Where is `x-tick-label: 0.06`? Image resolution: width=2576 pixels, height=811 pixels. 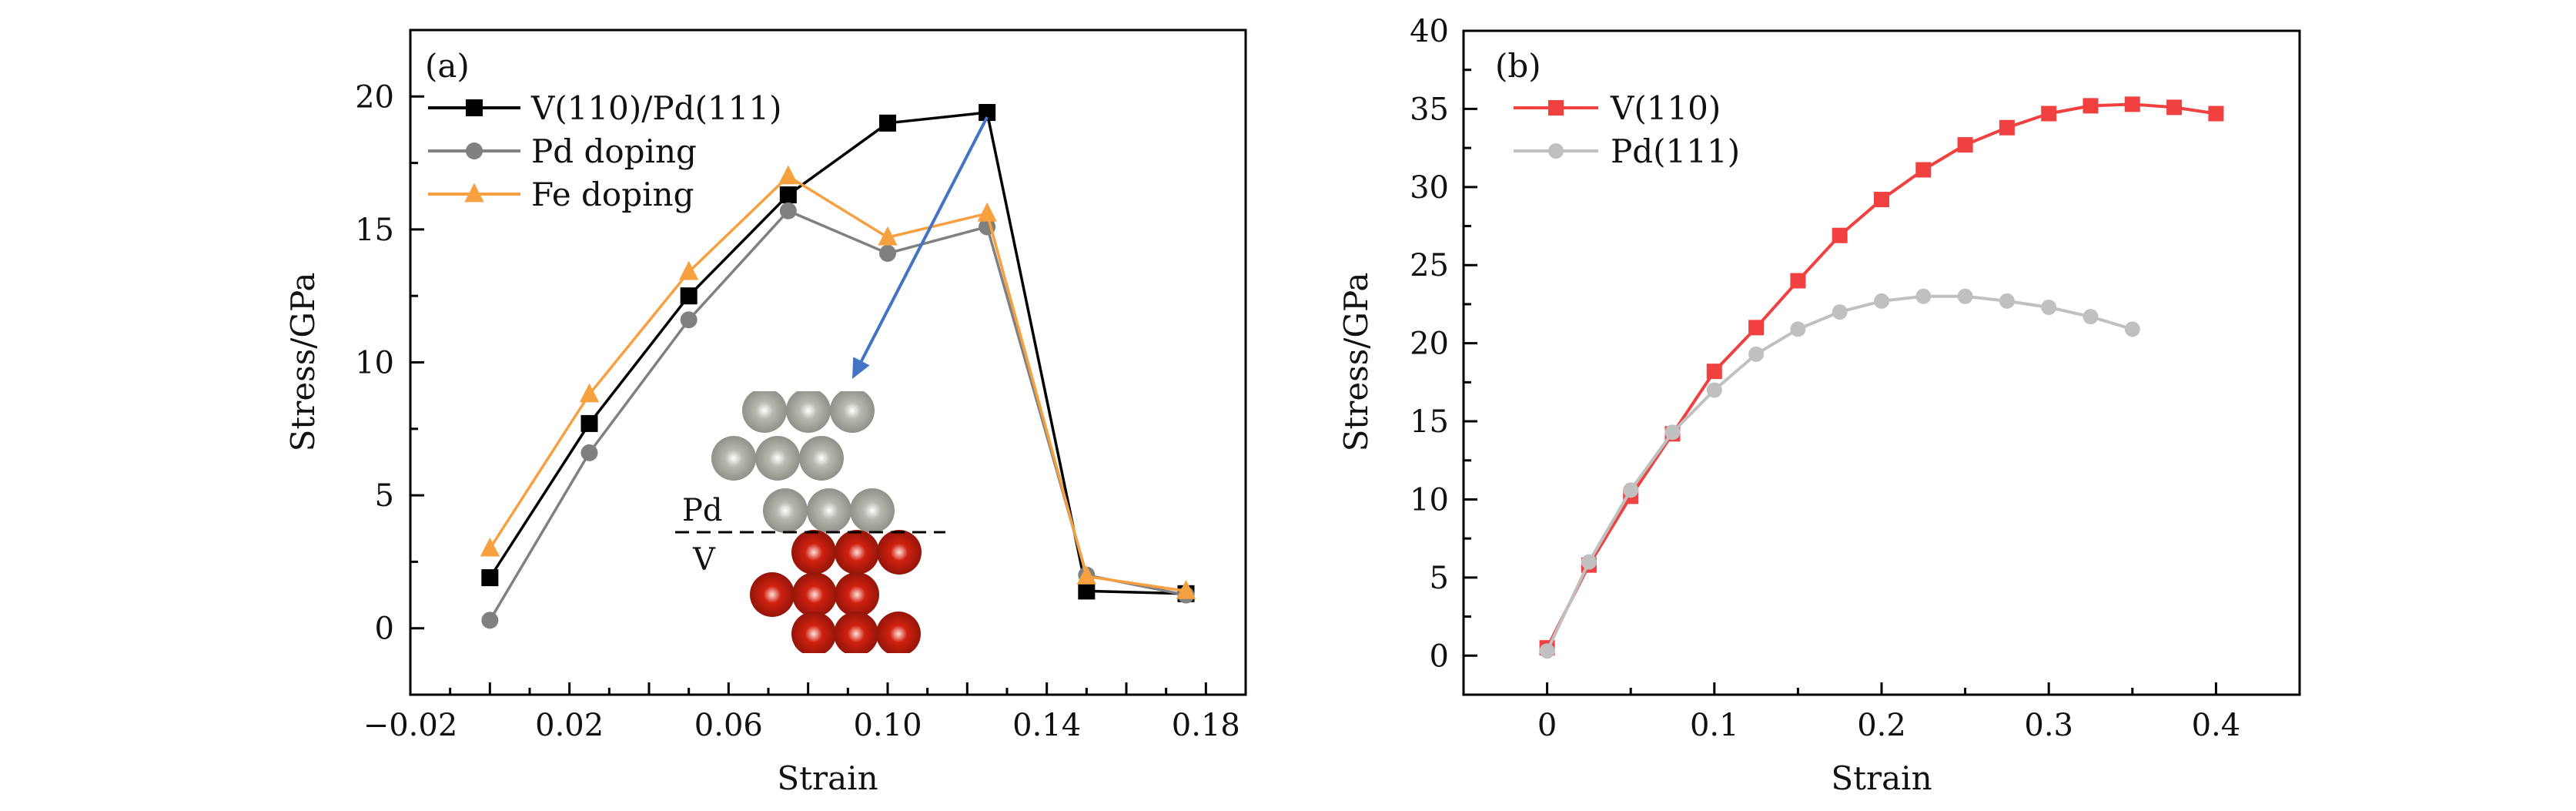 x-tick-label: 0.06 is located at coordinates (729, 725).